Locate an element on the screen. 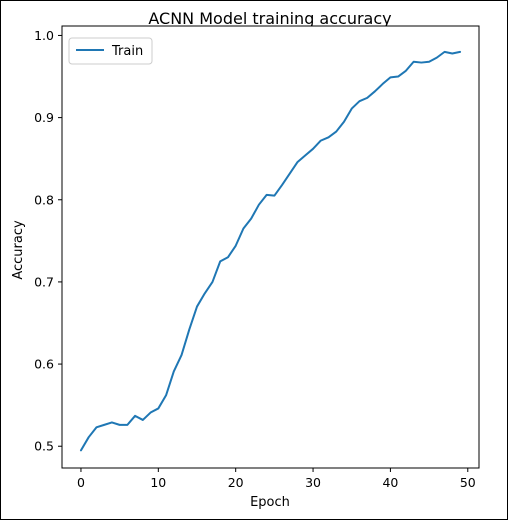 The width and height of the screenshot is (508, 520). legend-box is located at coordinates (110, 51).